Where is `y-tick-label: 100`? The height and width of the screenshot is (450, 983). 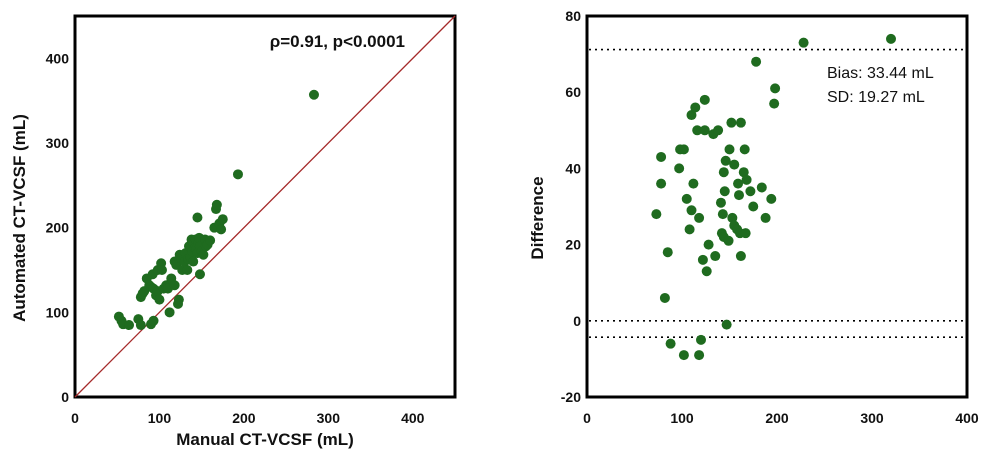
y-tick-label: 100 is located at coordinates (58, 312).